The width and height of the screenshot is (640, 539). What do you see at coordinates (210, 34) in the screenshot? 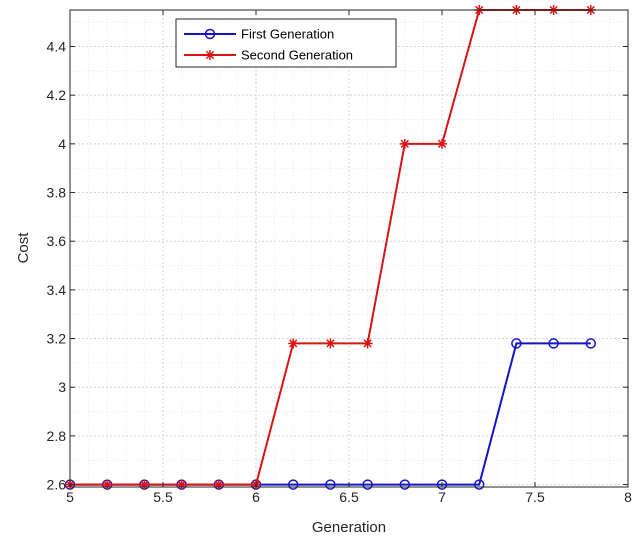
I see `legend-marker-circle` at bounding box center [210, 34].